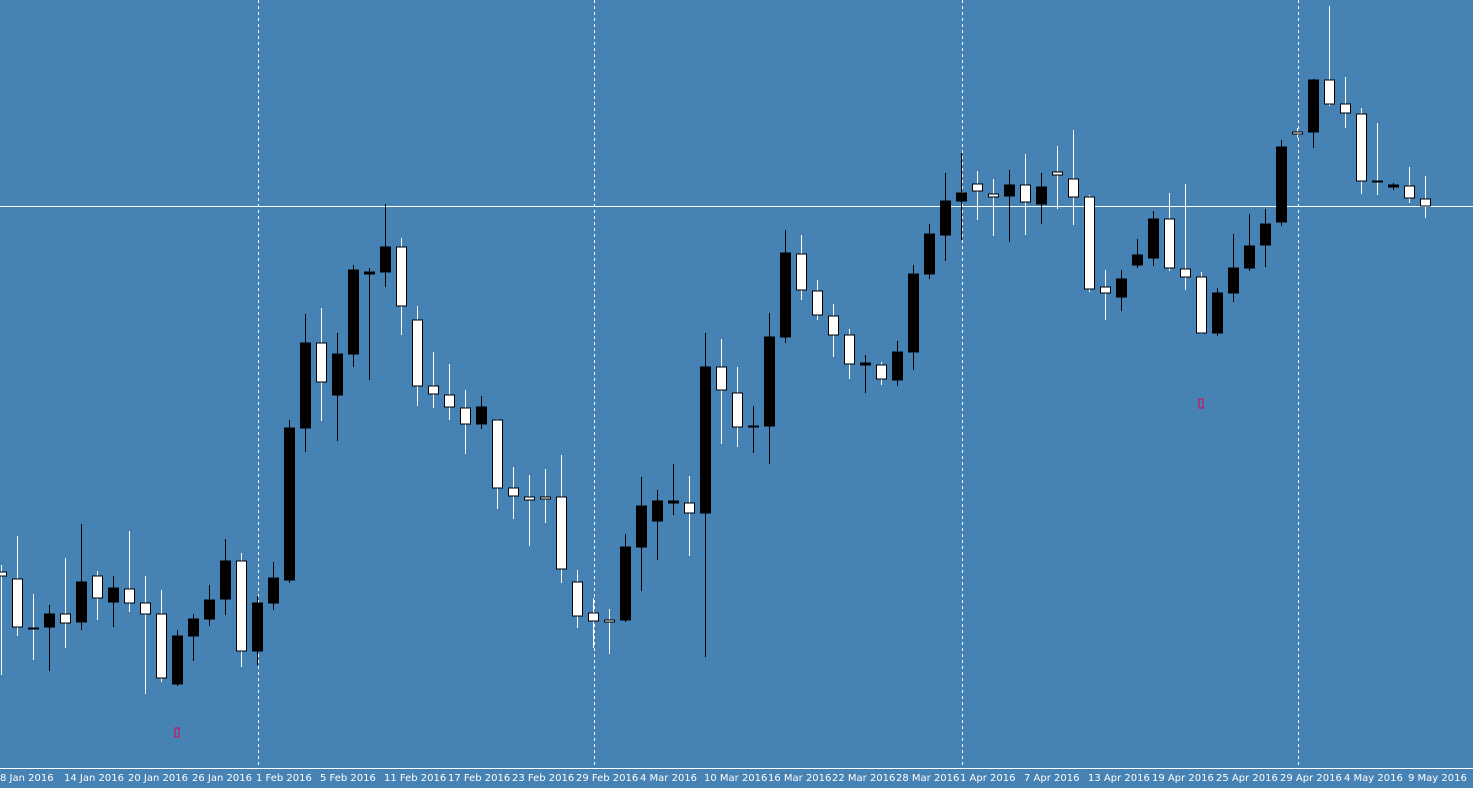 Image resolution: width=1473 pixels, height=788 pixels. Describe the element at coordinates (799, 778) in the screenshot. I see `x-tick-label: 16 Mar 2016` at that location.